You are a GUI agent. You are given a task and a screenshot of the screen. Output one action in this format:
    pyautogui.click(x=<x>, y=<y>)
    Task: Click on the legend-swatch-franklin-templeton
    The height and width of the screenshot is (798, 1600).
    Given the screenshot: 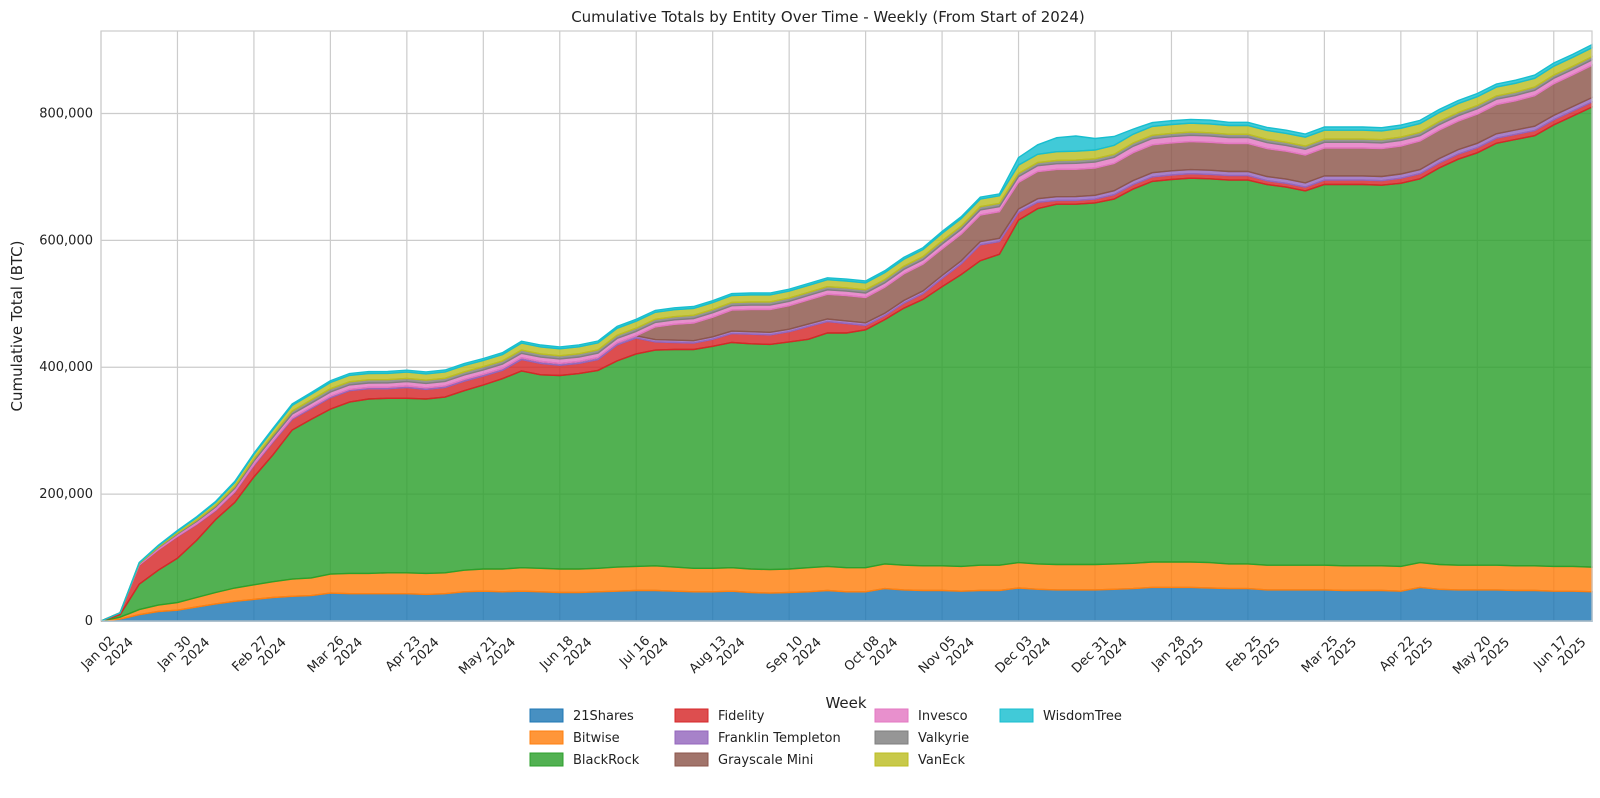 What is the action you would take?
    pyautogui.click(x=691, y=737)
    